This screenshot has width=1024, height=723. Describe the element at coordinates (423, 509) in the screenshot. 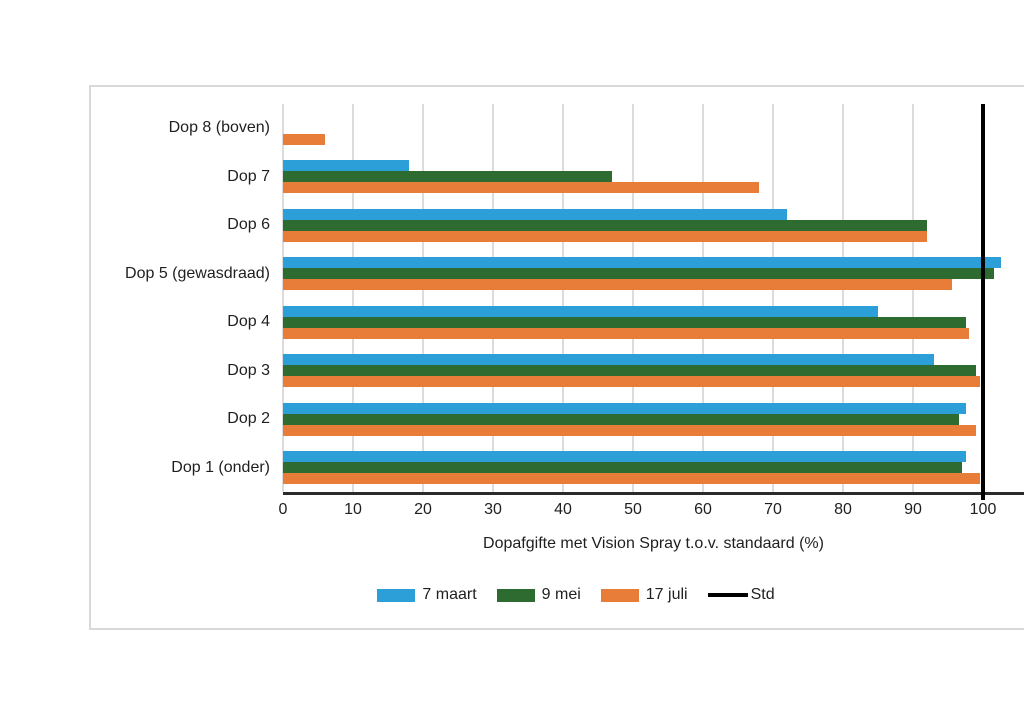

I see `x-tick-label-20: 20` at that location.